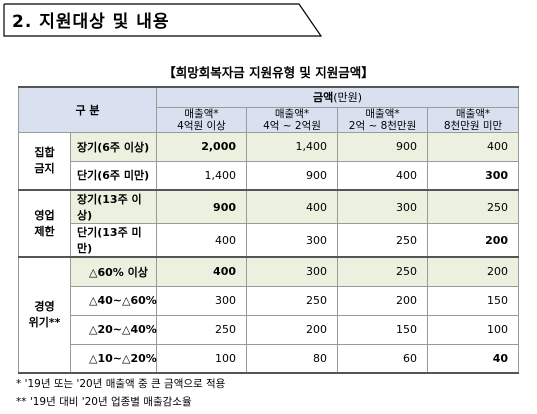  What do you see at coordinates (44, 161) in the screenshot?
I see `group-label: 집합 금지` at bounding box center [44, 161].